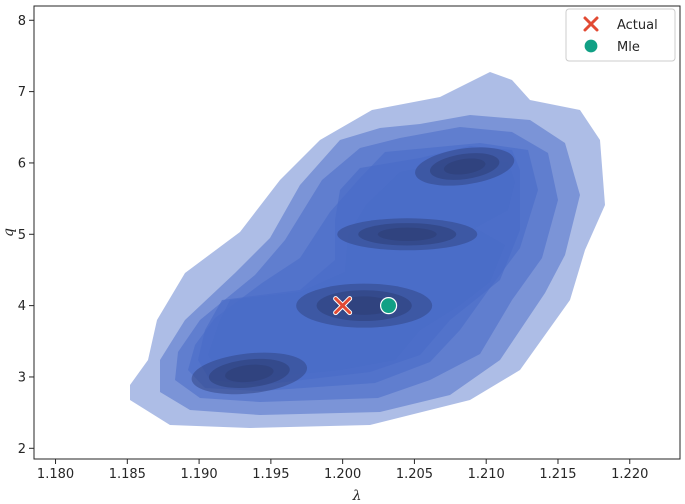  Describe the element at coordinates (22, 449) in the screenshot. I see `y-tick-label: 2` at that location.